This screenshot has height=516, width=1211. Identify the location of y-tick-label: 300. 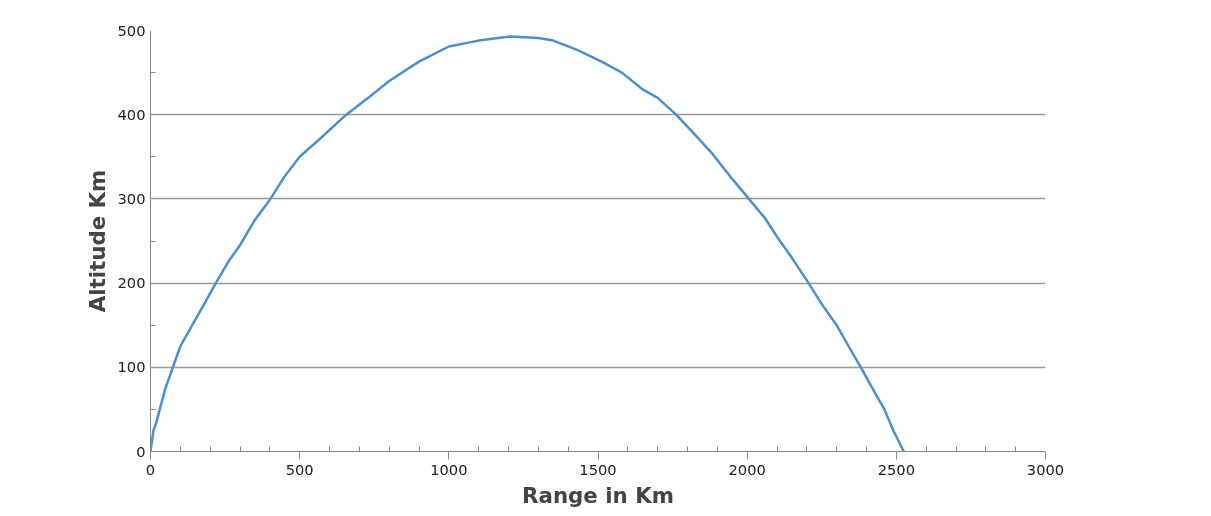
(131, 198).